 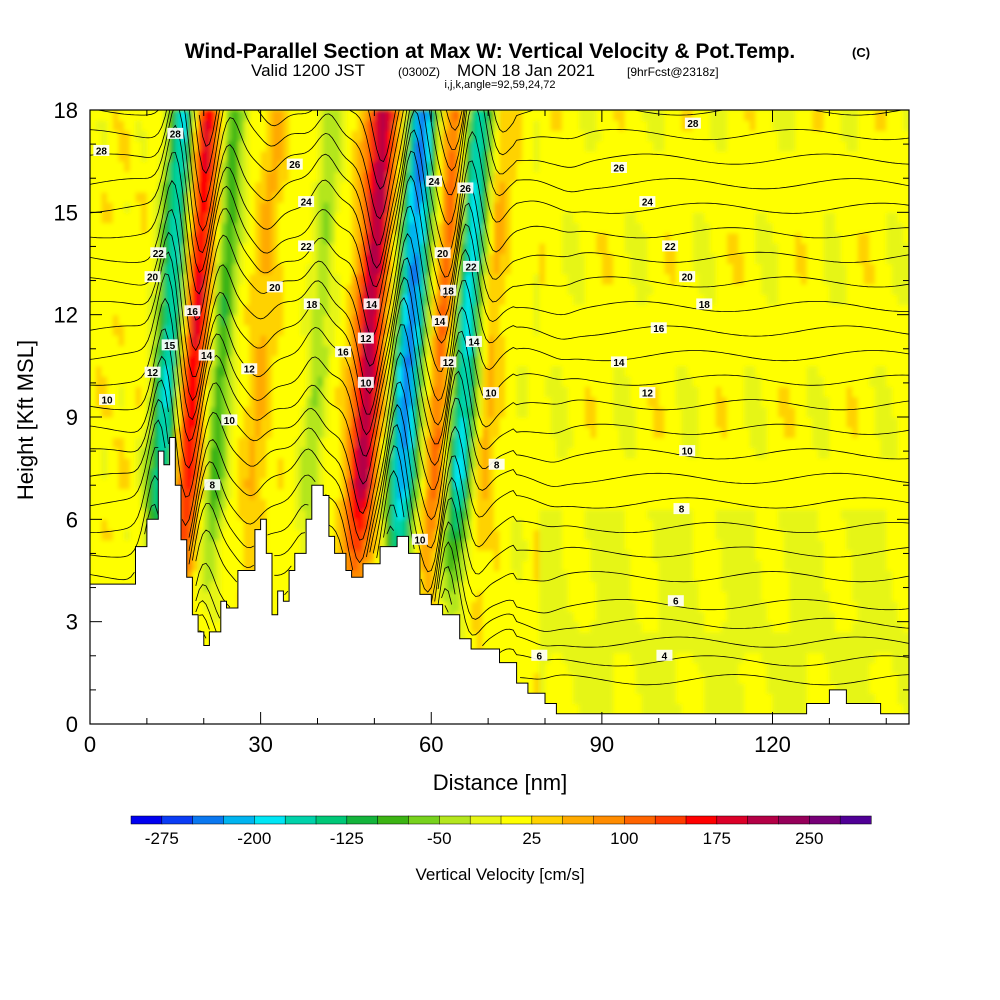 I want to click on contour-label: 15, so click(x=169, y=345).